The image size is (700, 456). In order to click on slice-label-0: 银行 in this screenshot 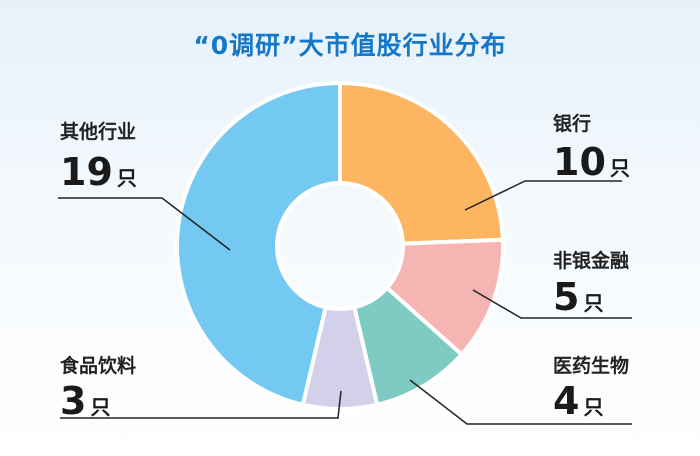, I will do `click(572, 123)`.